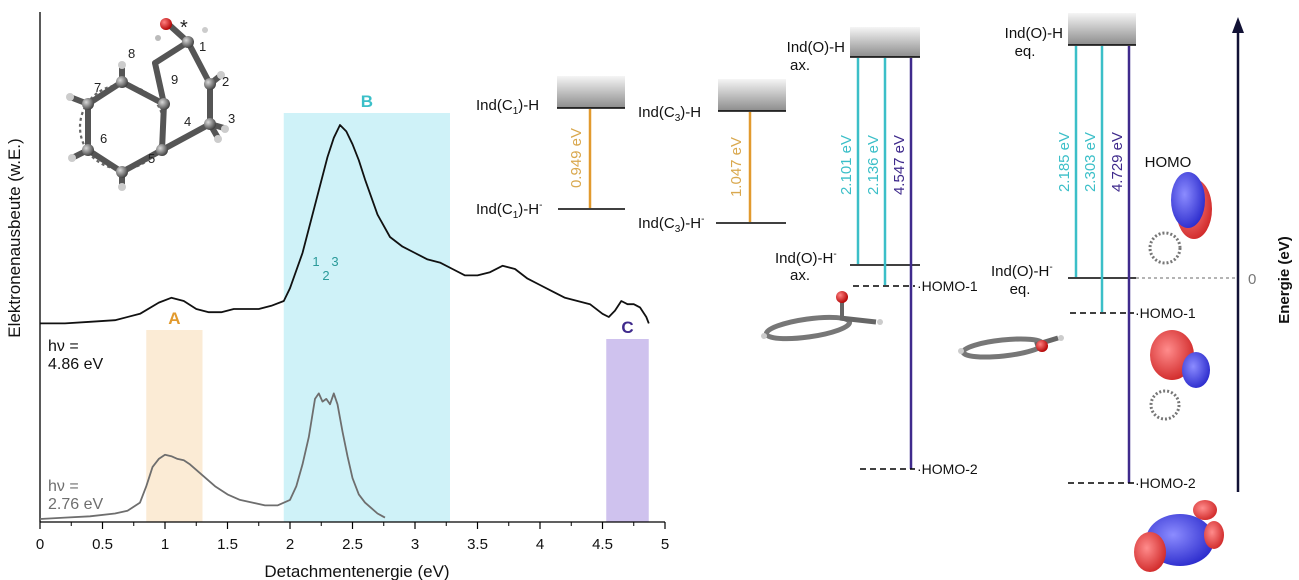 The image size is (1299, 580). Describe the element at coordinates (507, 107) in the screenshot. I see `c1-upper-label: Ind(C1)-H` at that location.